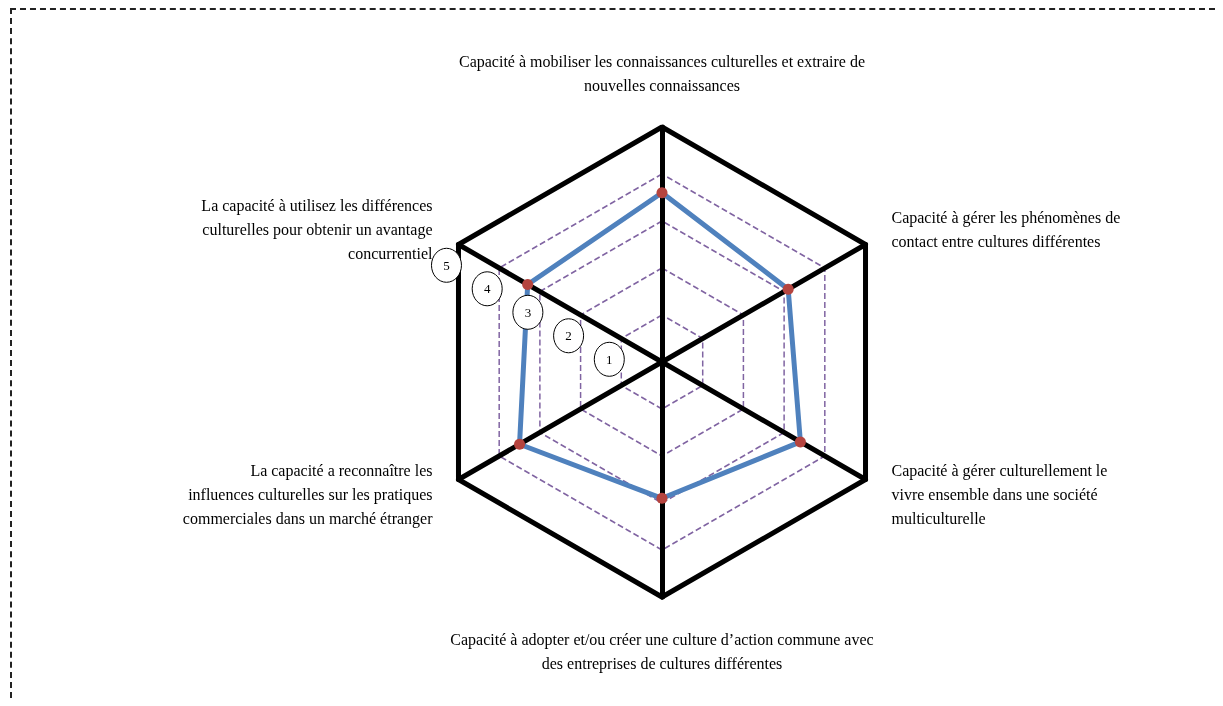 The height and width of the screenshot is (706, 1223). Describe the element at coordinates (528, 312) in the screenshot. I see `y-tick-label: 3` at that location.